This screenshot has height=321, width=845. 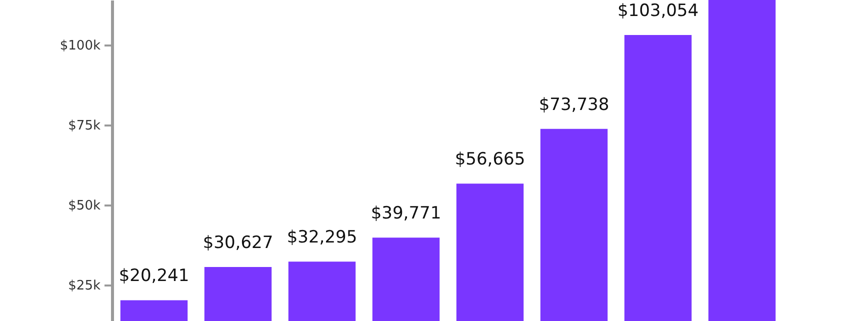 I want to click on data-label: $20,241, so click(x=154, y=276).